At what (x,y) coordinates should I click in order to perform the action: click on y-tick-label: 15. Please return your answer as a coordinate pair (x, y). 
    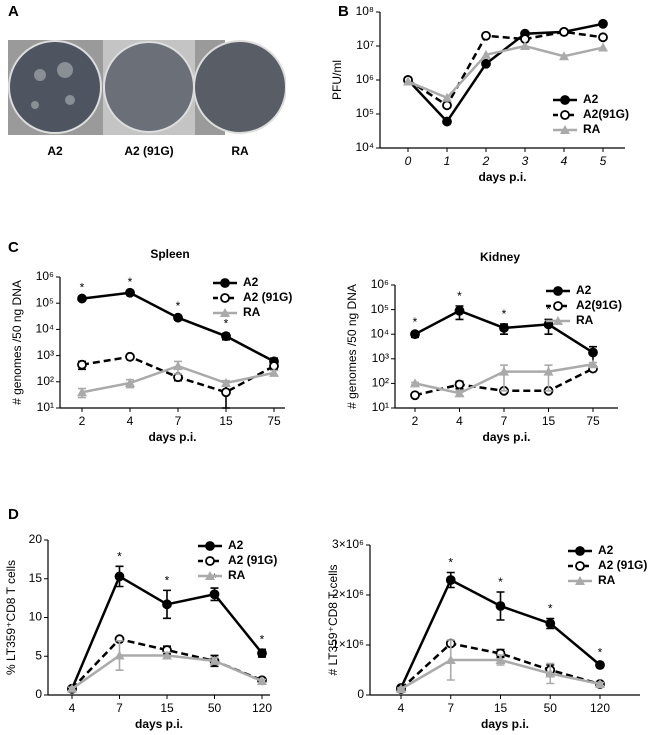
    Looking at the image, I should click on (36, 578).